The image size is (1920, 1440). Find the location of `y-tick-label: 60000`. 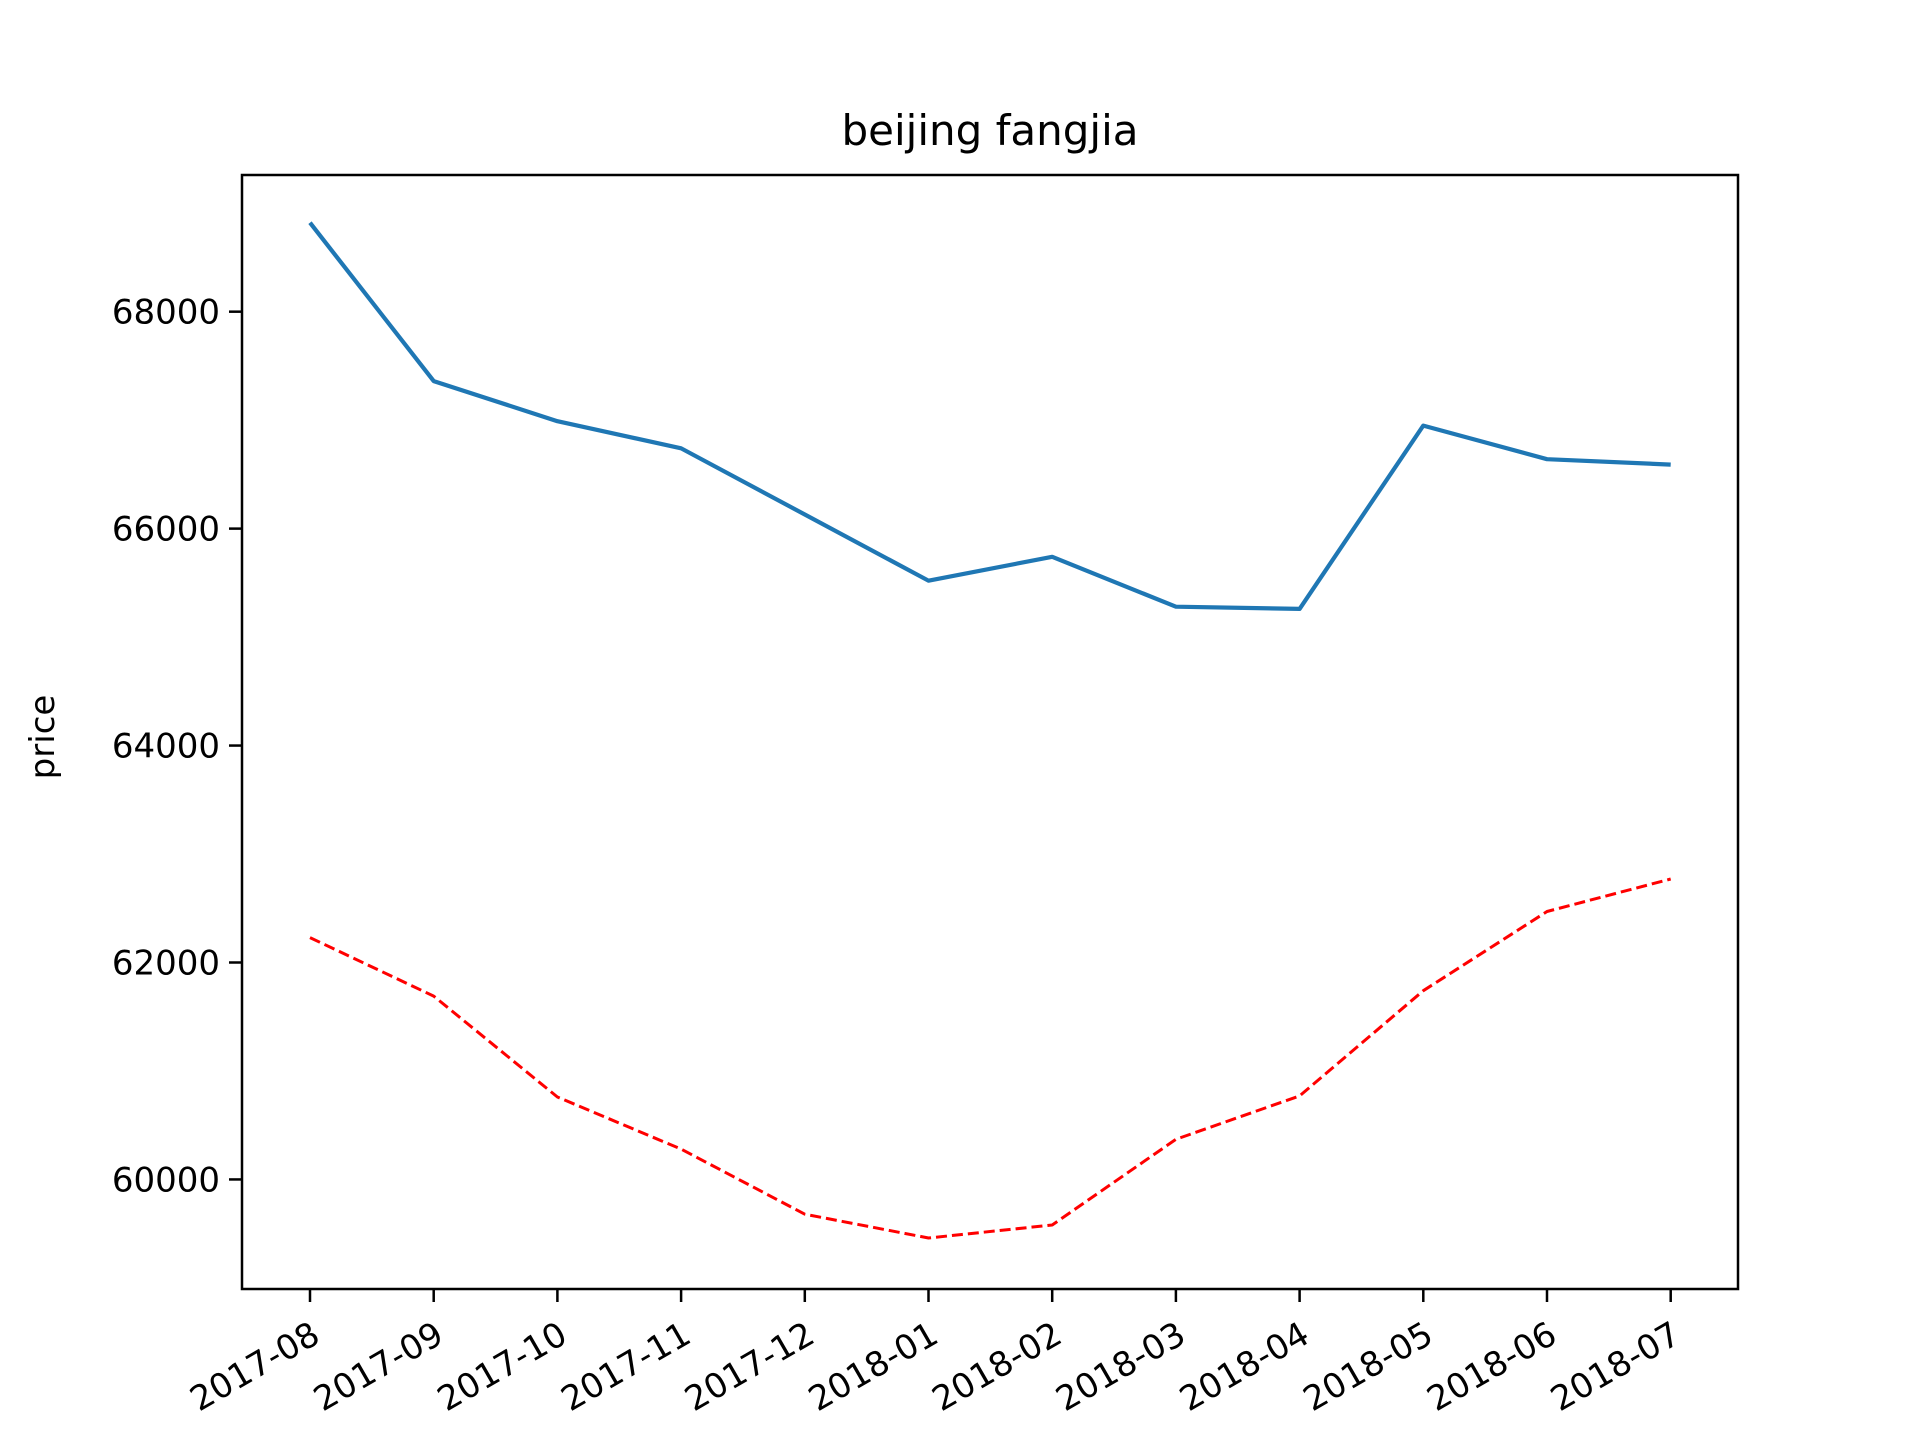

y-tick-label: 60000 is located at coordinates (166, 1180).